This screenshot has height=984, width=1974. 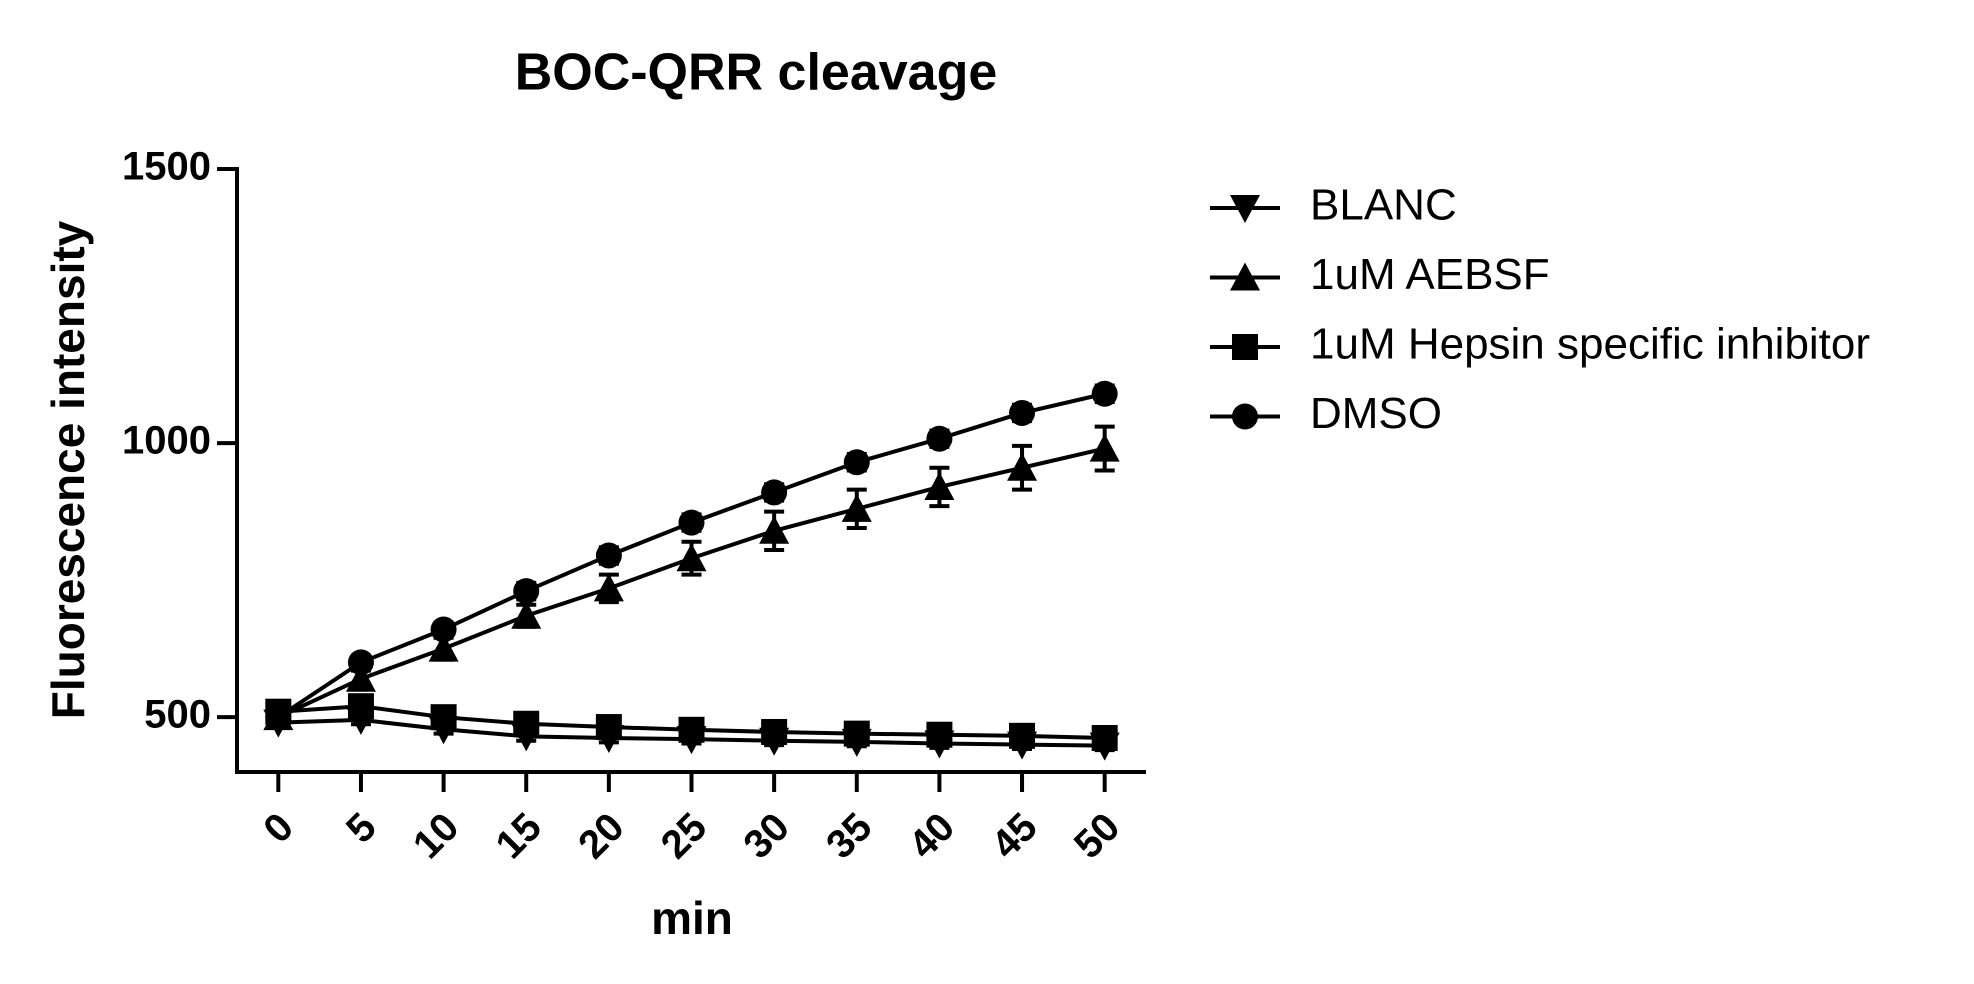 I want to click on x-tick-label: 35, so click(x=849, y=836).